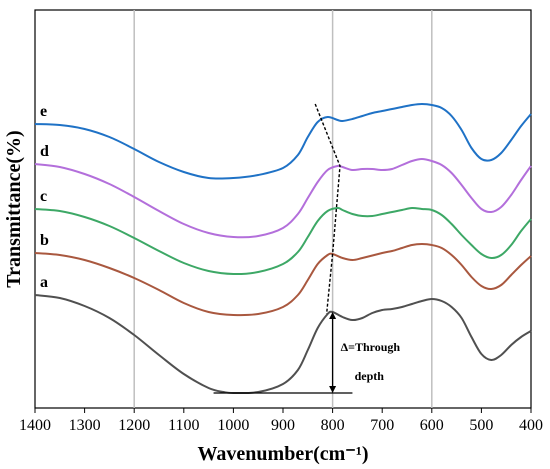  I want to click on x-tick-label-1300: 1300, so click(85, 425).